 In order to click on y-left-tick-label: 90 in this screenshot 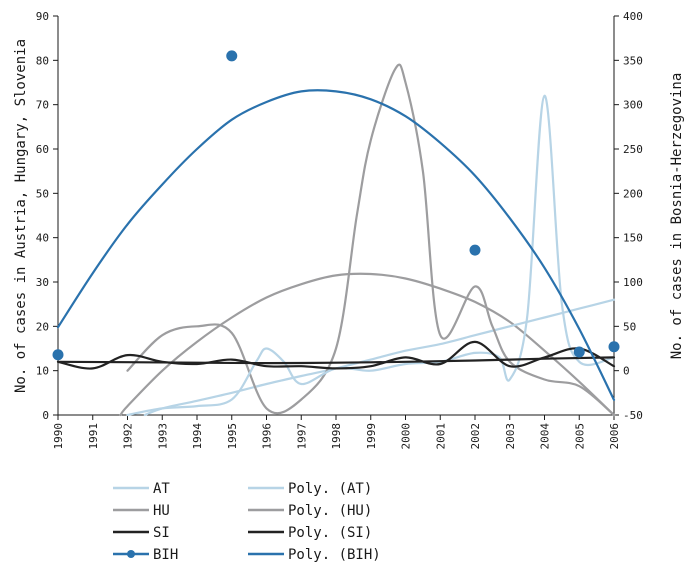, I will do `click(42, 16)`.